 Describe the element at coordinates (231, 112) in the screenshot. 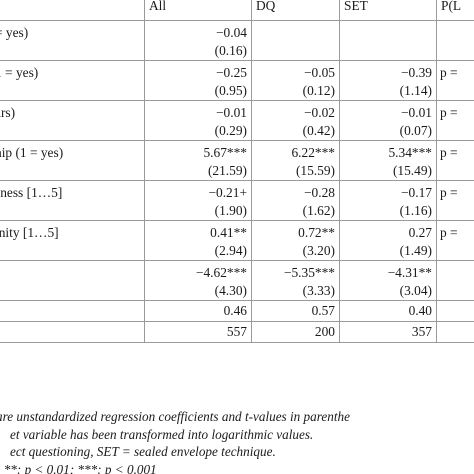

I see `cell-all-line: −0.01` at that location.